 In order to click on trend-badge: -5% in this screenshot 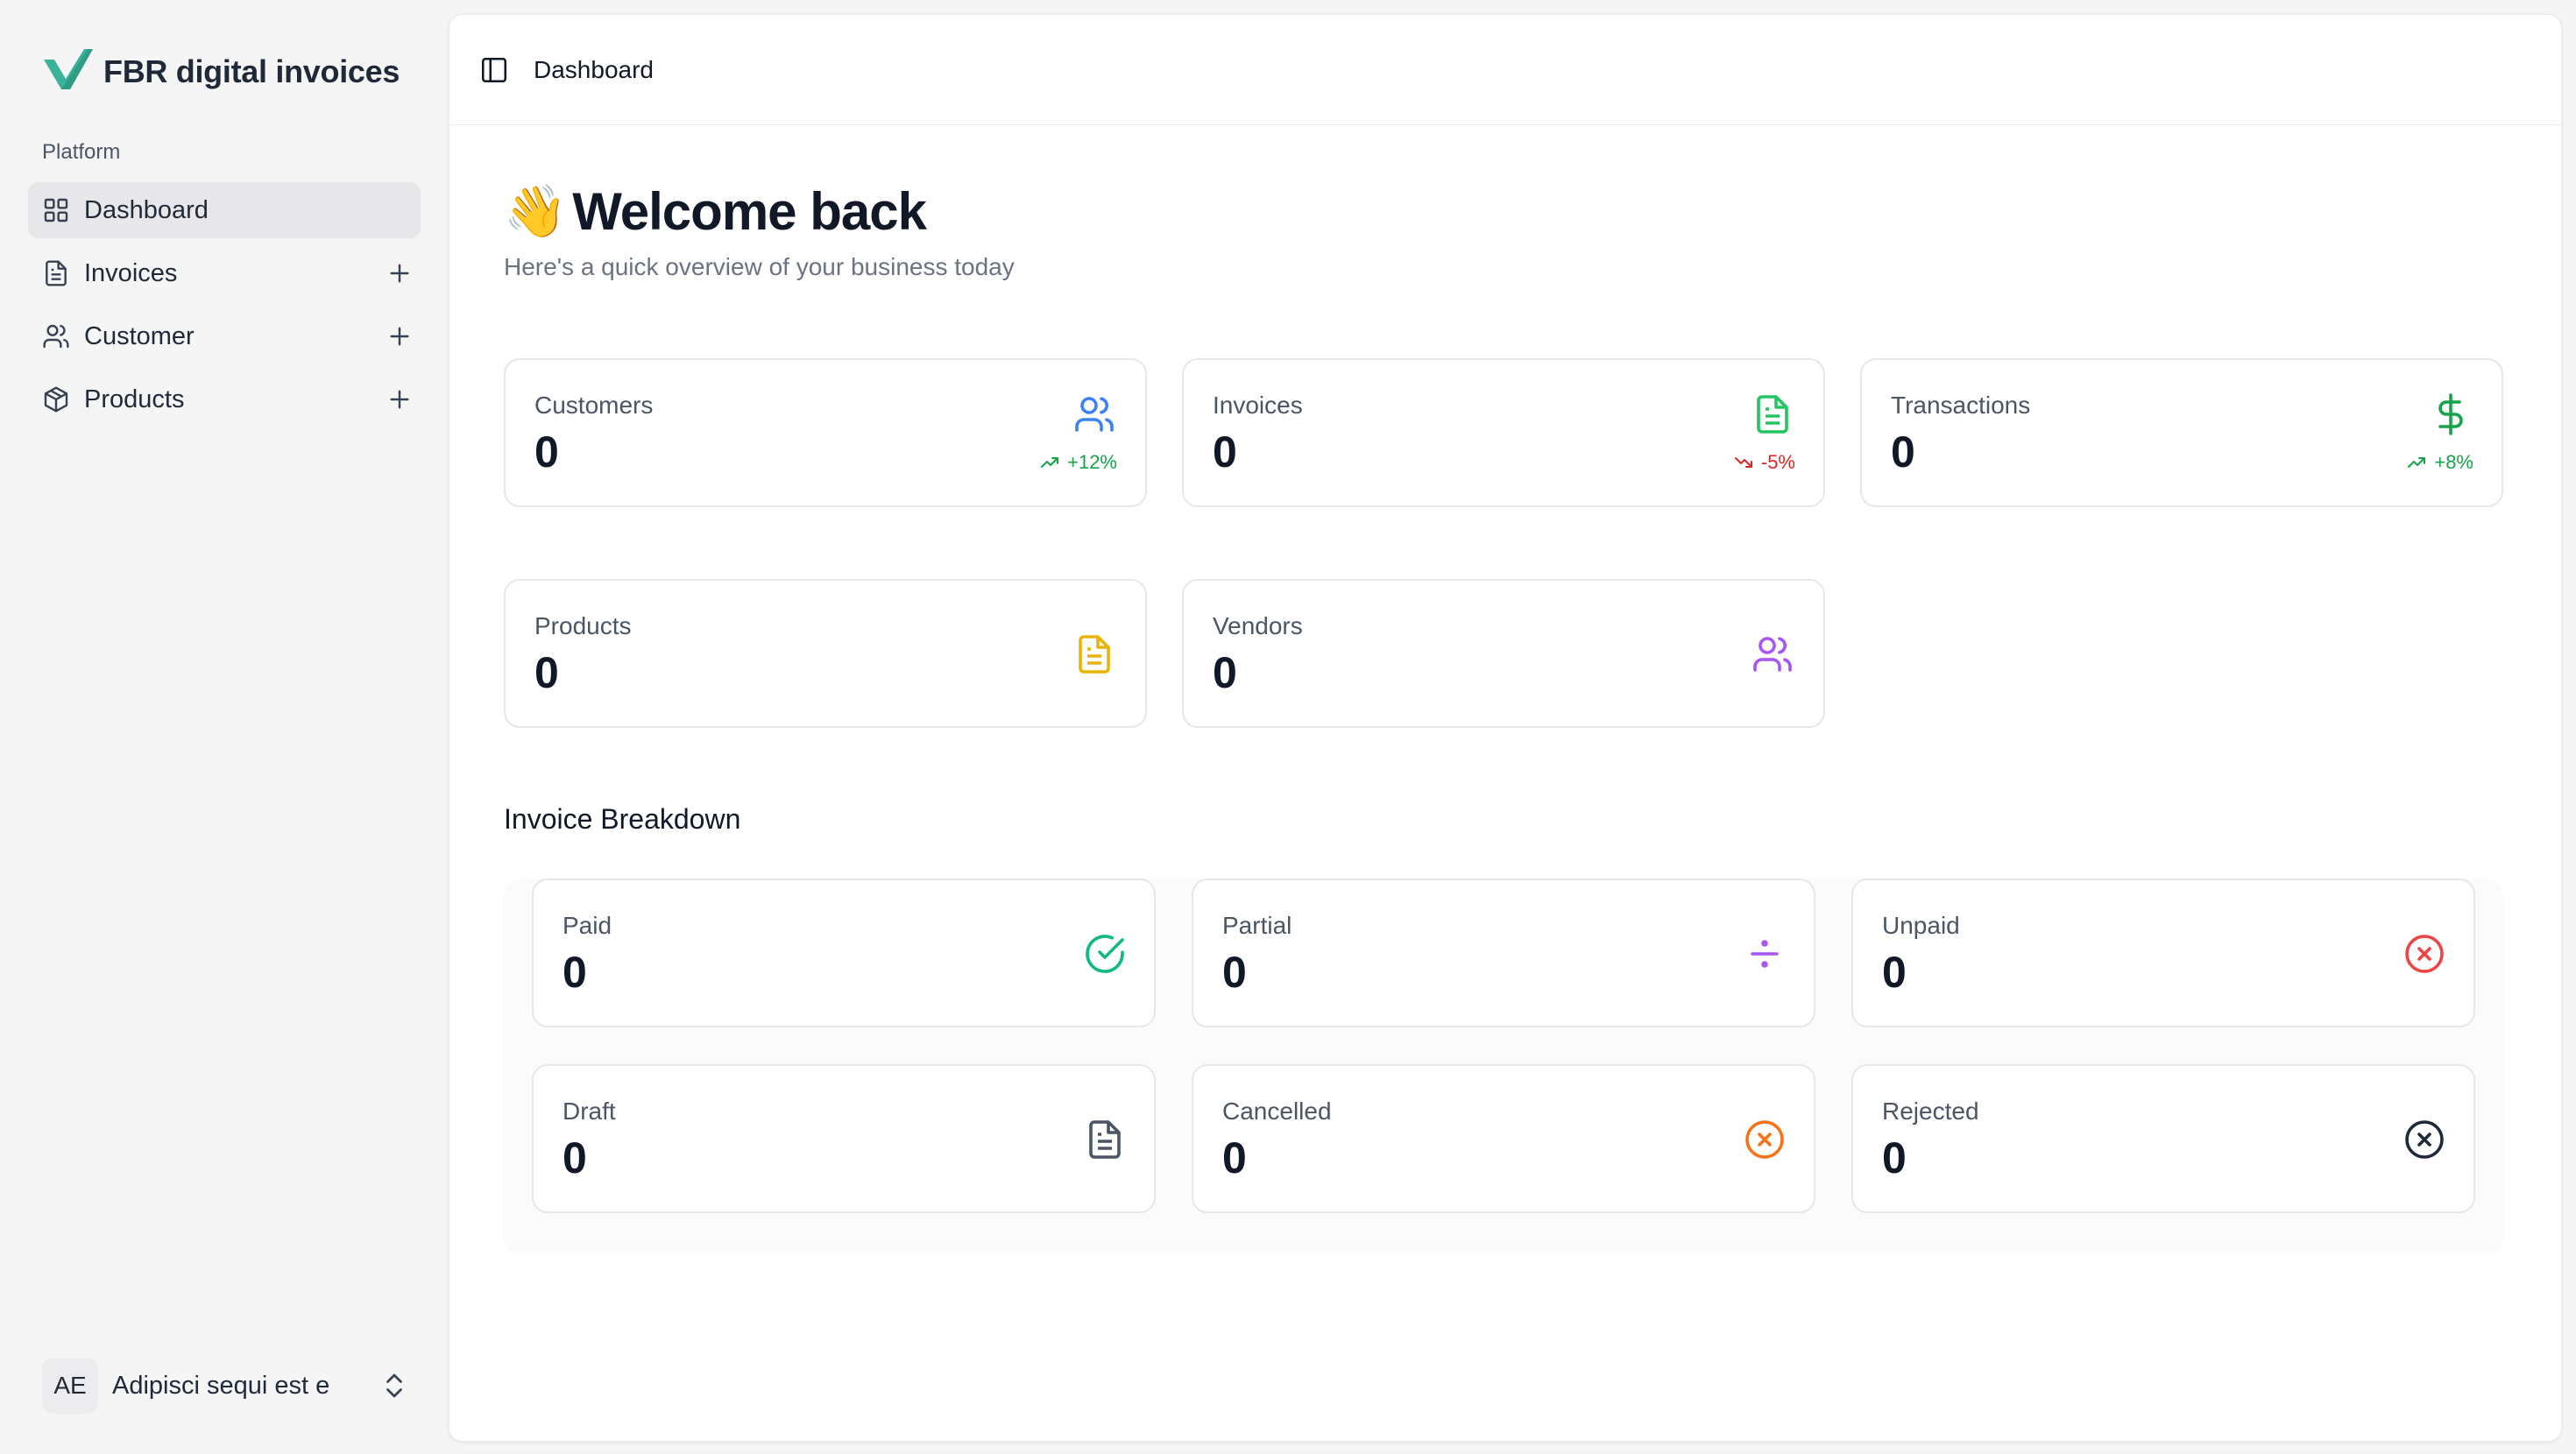, I will do `click(1764, 462)`.